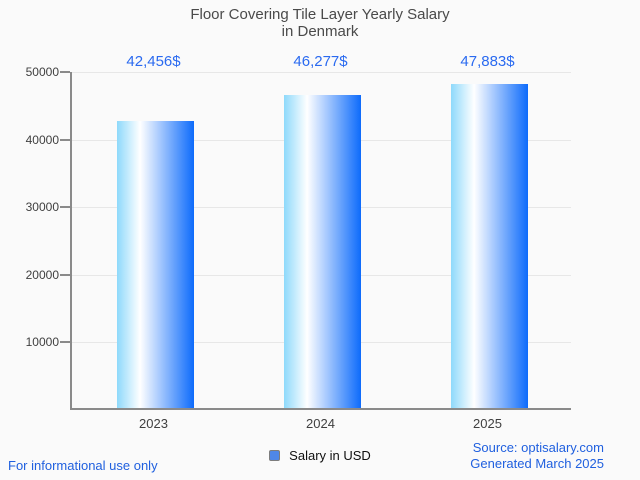  Describe the element at coordinates (487, 61) in the screenshot. I see `value-label-2025: 47,883$` at that location.